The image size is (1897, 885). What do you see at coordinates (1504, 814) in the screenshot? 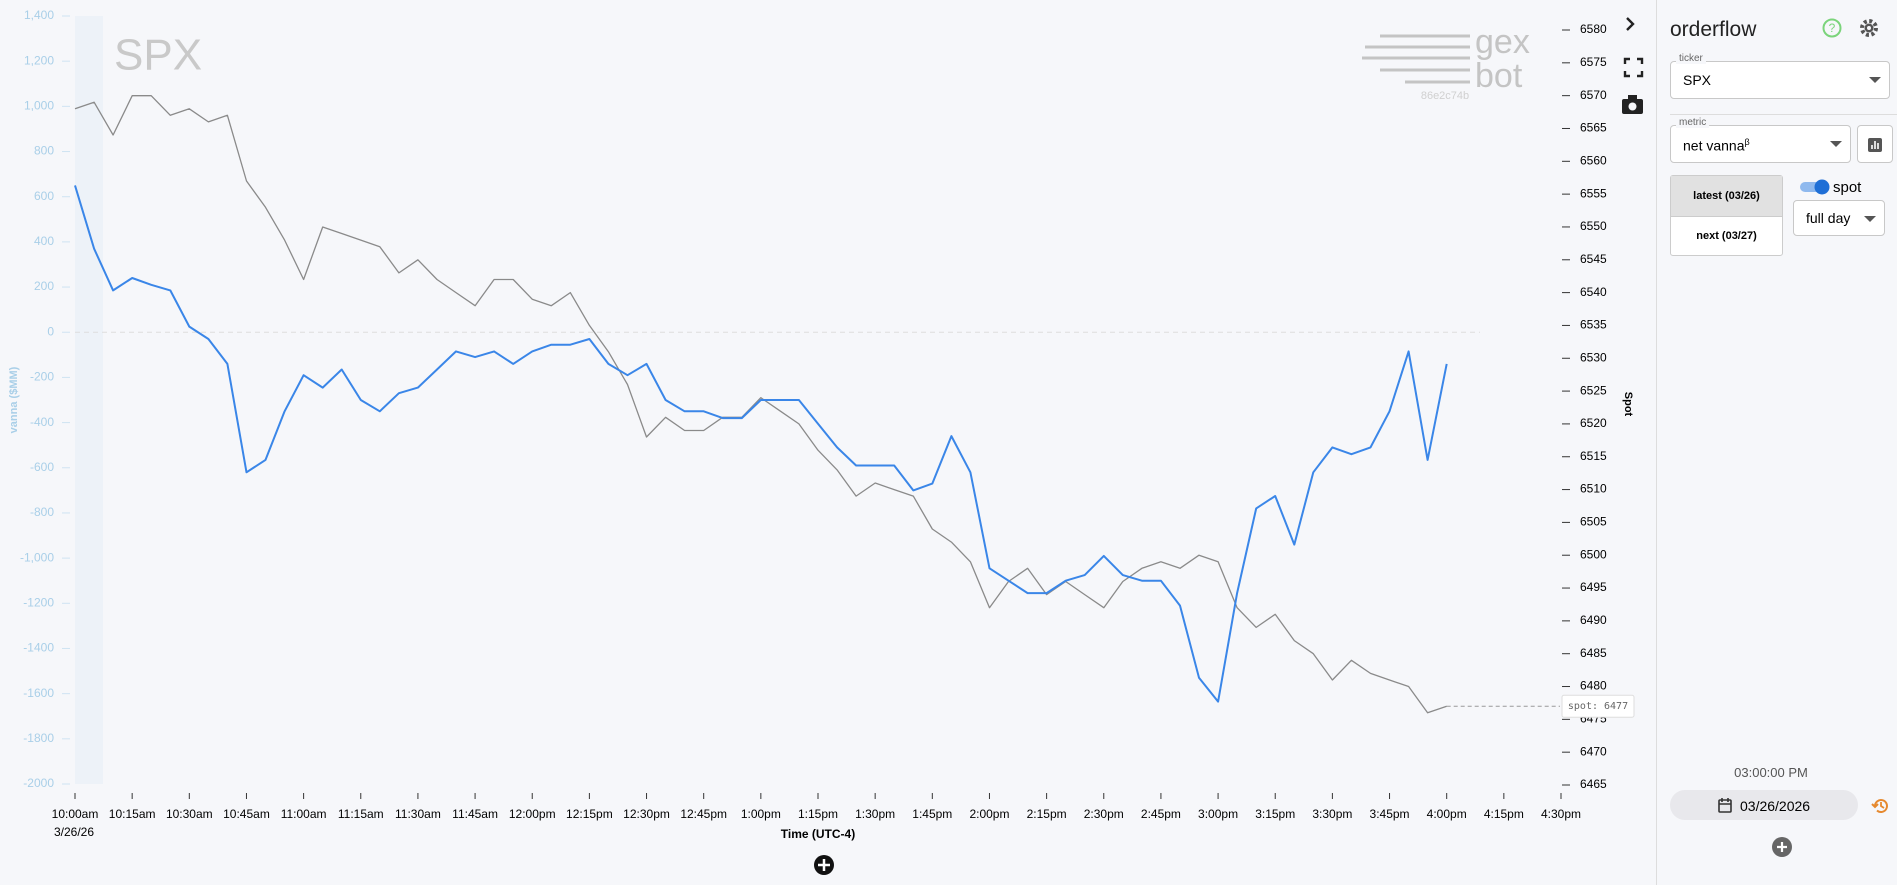
I see `x-tick-label: 4:15pm` at bounding box center [1504, 814].